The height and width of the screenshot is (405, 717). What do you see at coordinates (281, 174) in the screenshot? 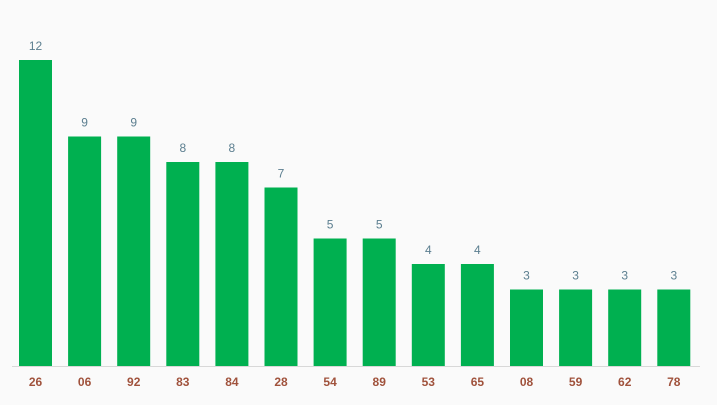
I see `value-label: 7` at bounding box center [281, 174].